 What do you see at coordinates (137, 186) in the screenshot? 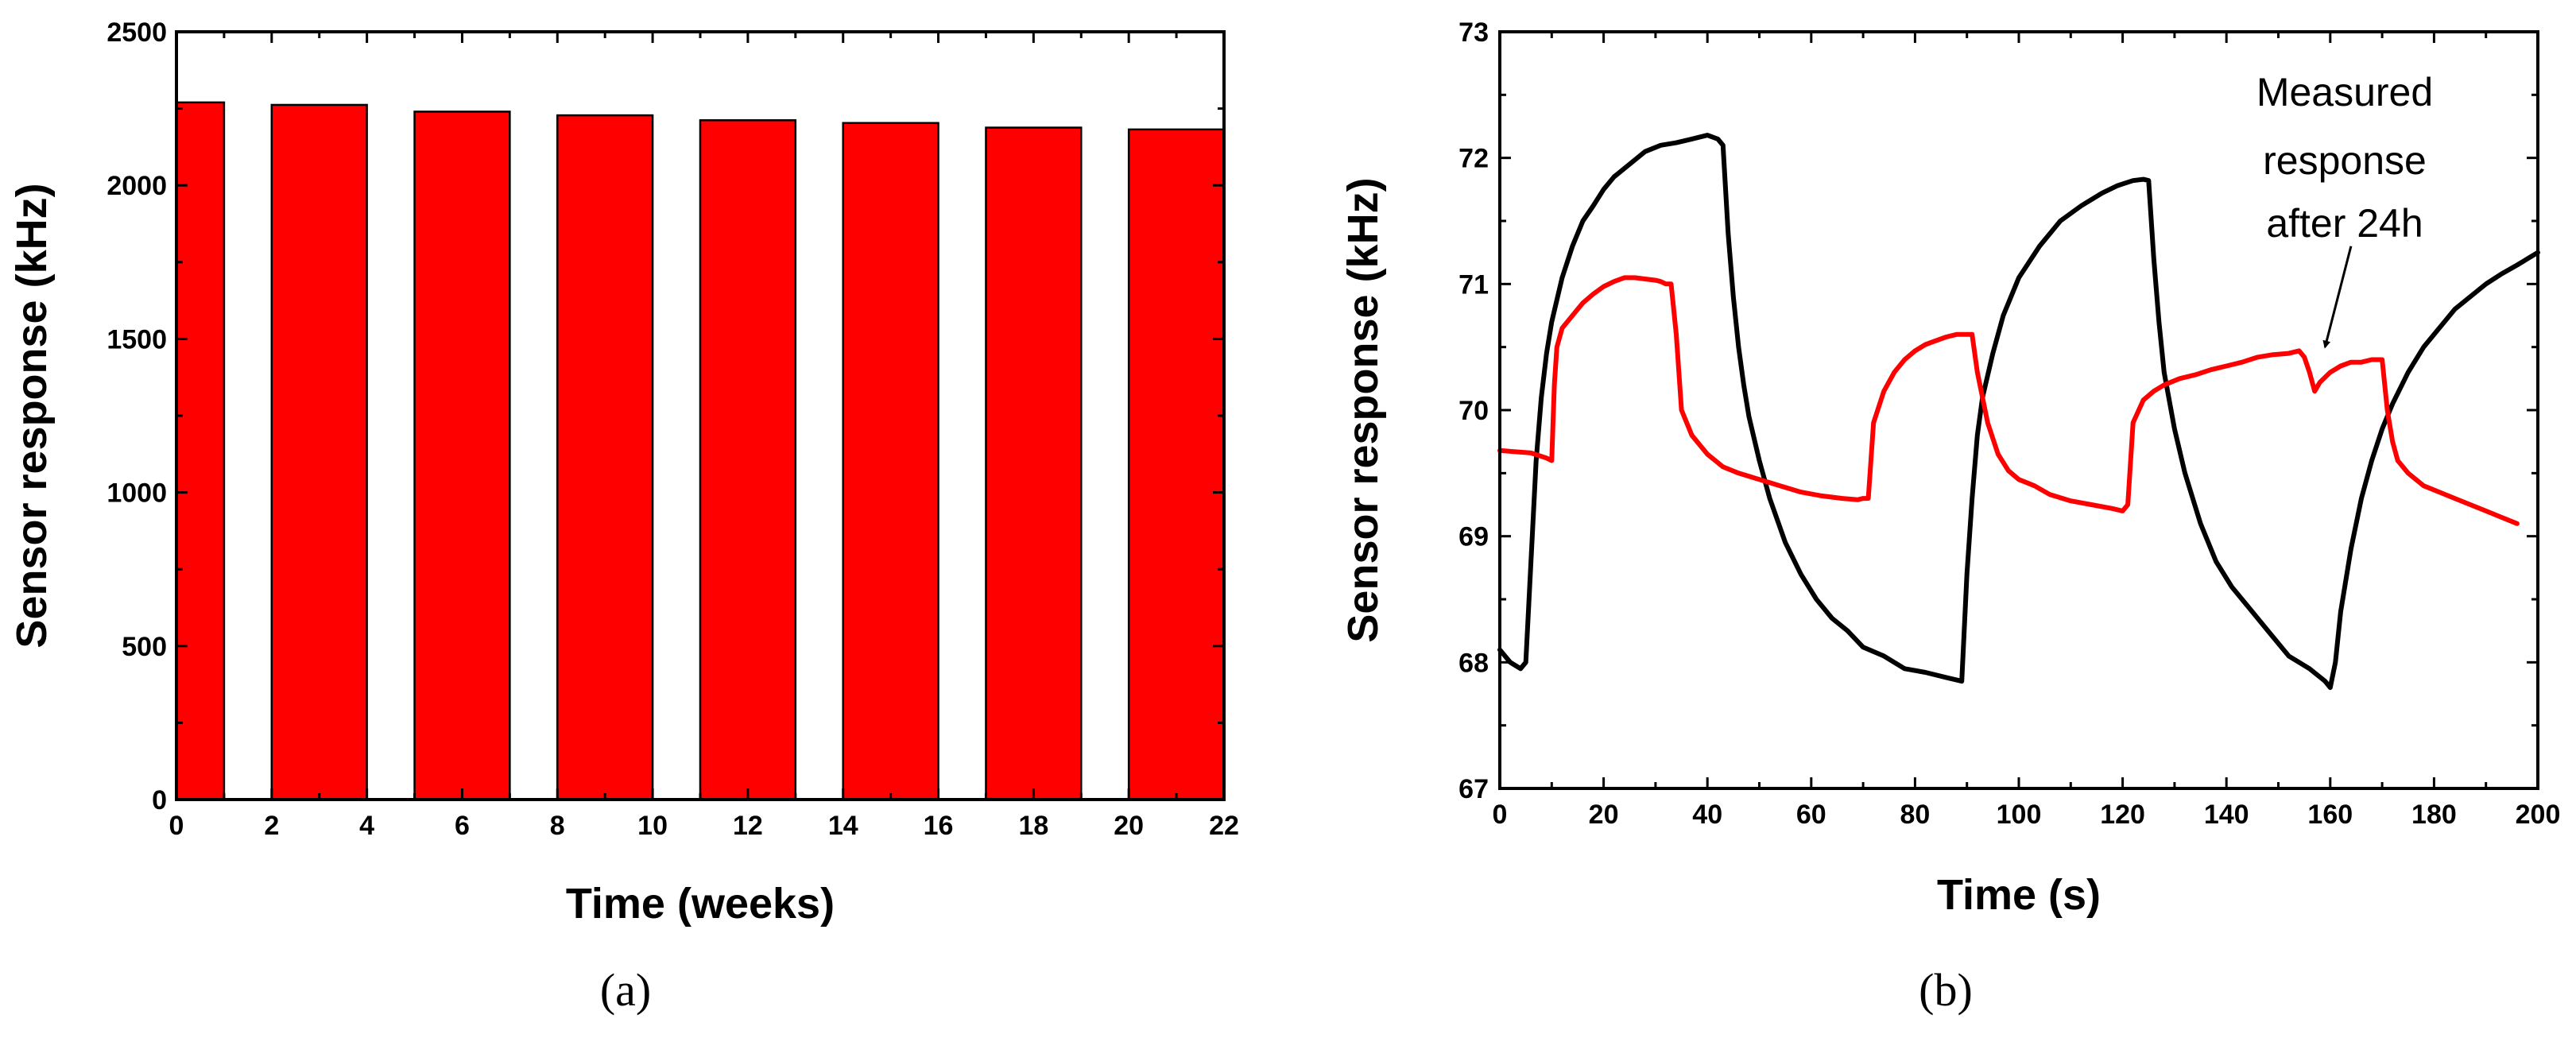
I see `y-tick-label: 2000` at bounding box center [137, 186].